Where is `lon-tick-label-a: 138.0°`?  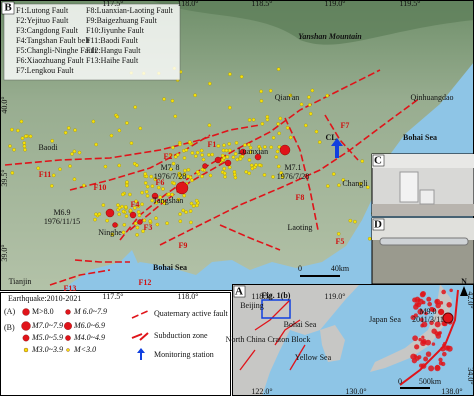
lon-tick-label-a: 138.0° is located at coordinates (451, 391).